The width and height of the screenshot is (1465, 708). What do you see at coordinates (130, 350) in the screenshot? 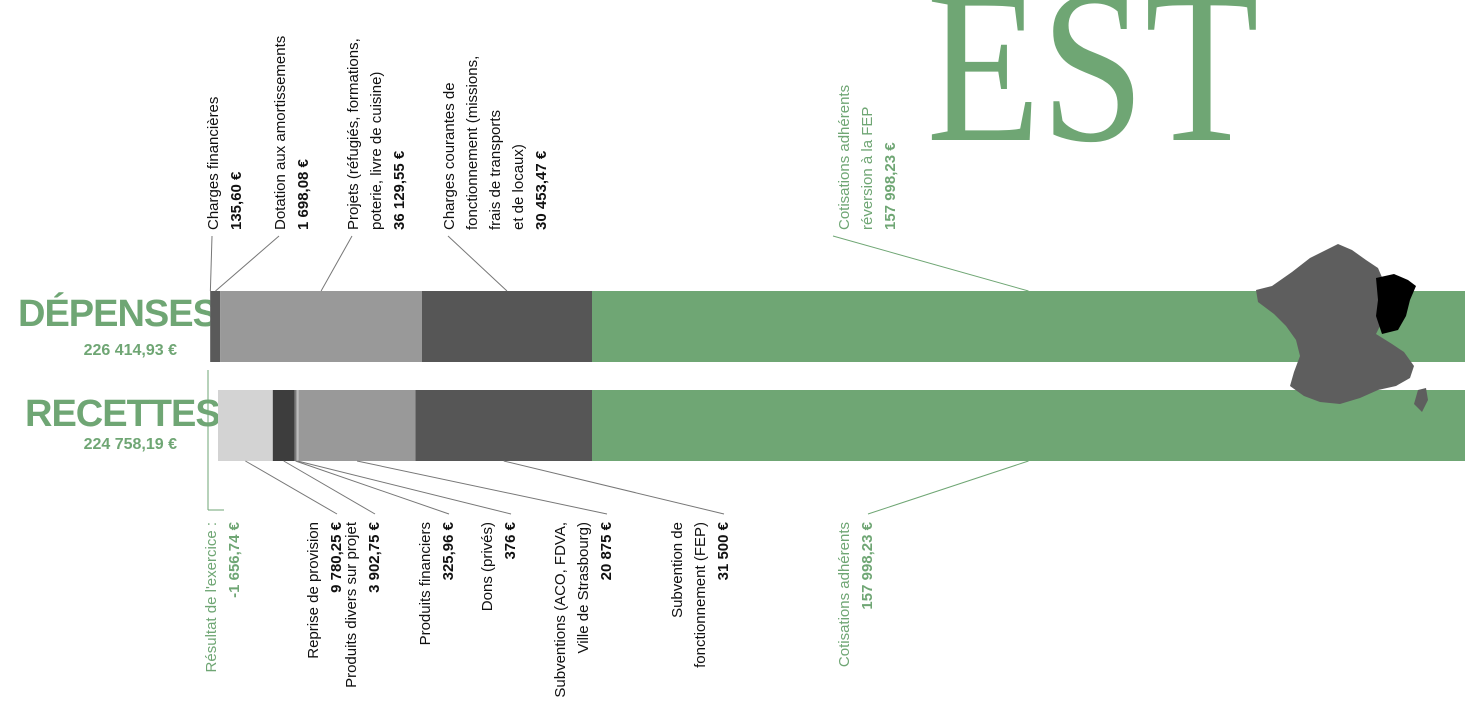
I see `depenses-total: 226 414,93 €` at bounding box center [130, 350].